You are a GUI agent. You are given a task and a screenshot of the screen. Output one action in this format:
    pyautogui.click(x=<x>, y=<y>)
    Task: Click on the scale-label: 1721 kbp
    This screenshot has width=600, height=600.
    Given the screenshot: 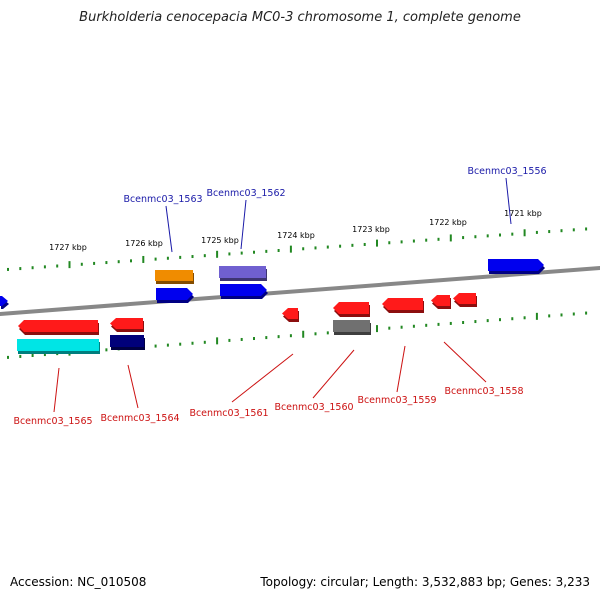 What is the action you would take?
    pyautogui.click(x=523, y=213)
    